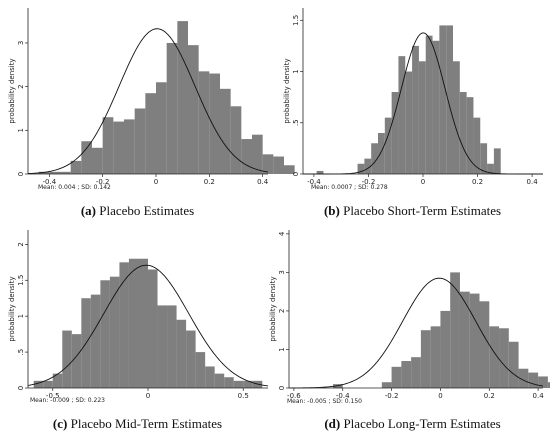 The height and width of the screenshot is (434, 550). Describe the element at coordinates (282, 272) in the screenshot. I see `y-tick-label: 3` at that location.